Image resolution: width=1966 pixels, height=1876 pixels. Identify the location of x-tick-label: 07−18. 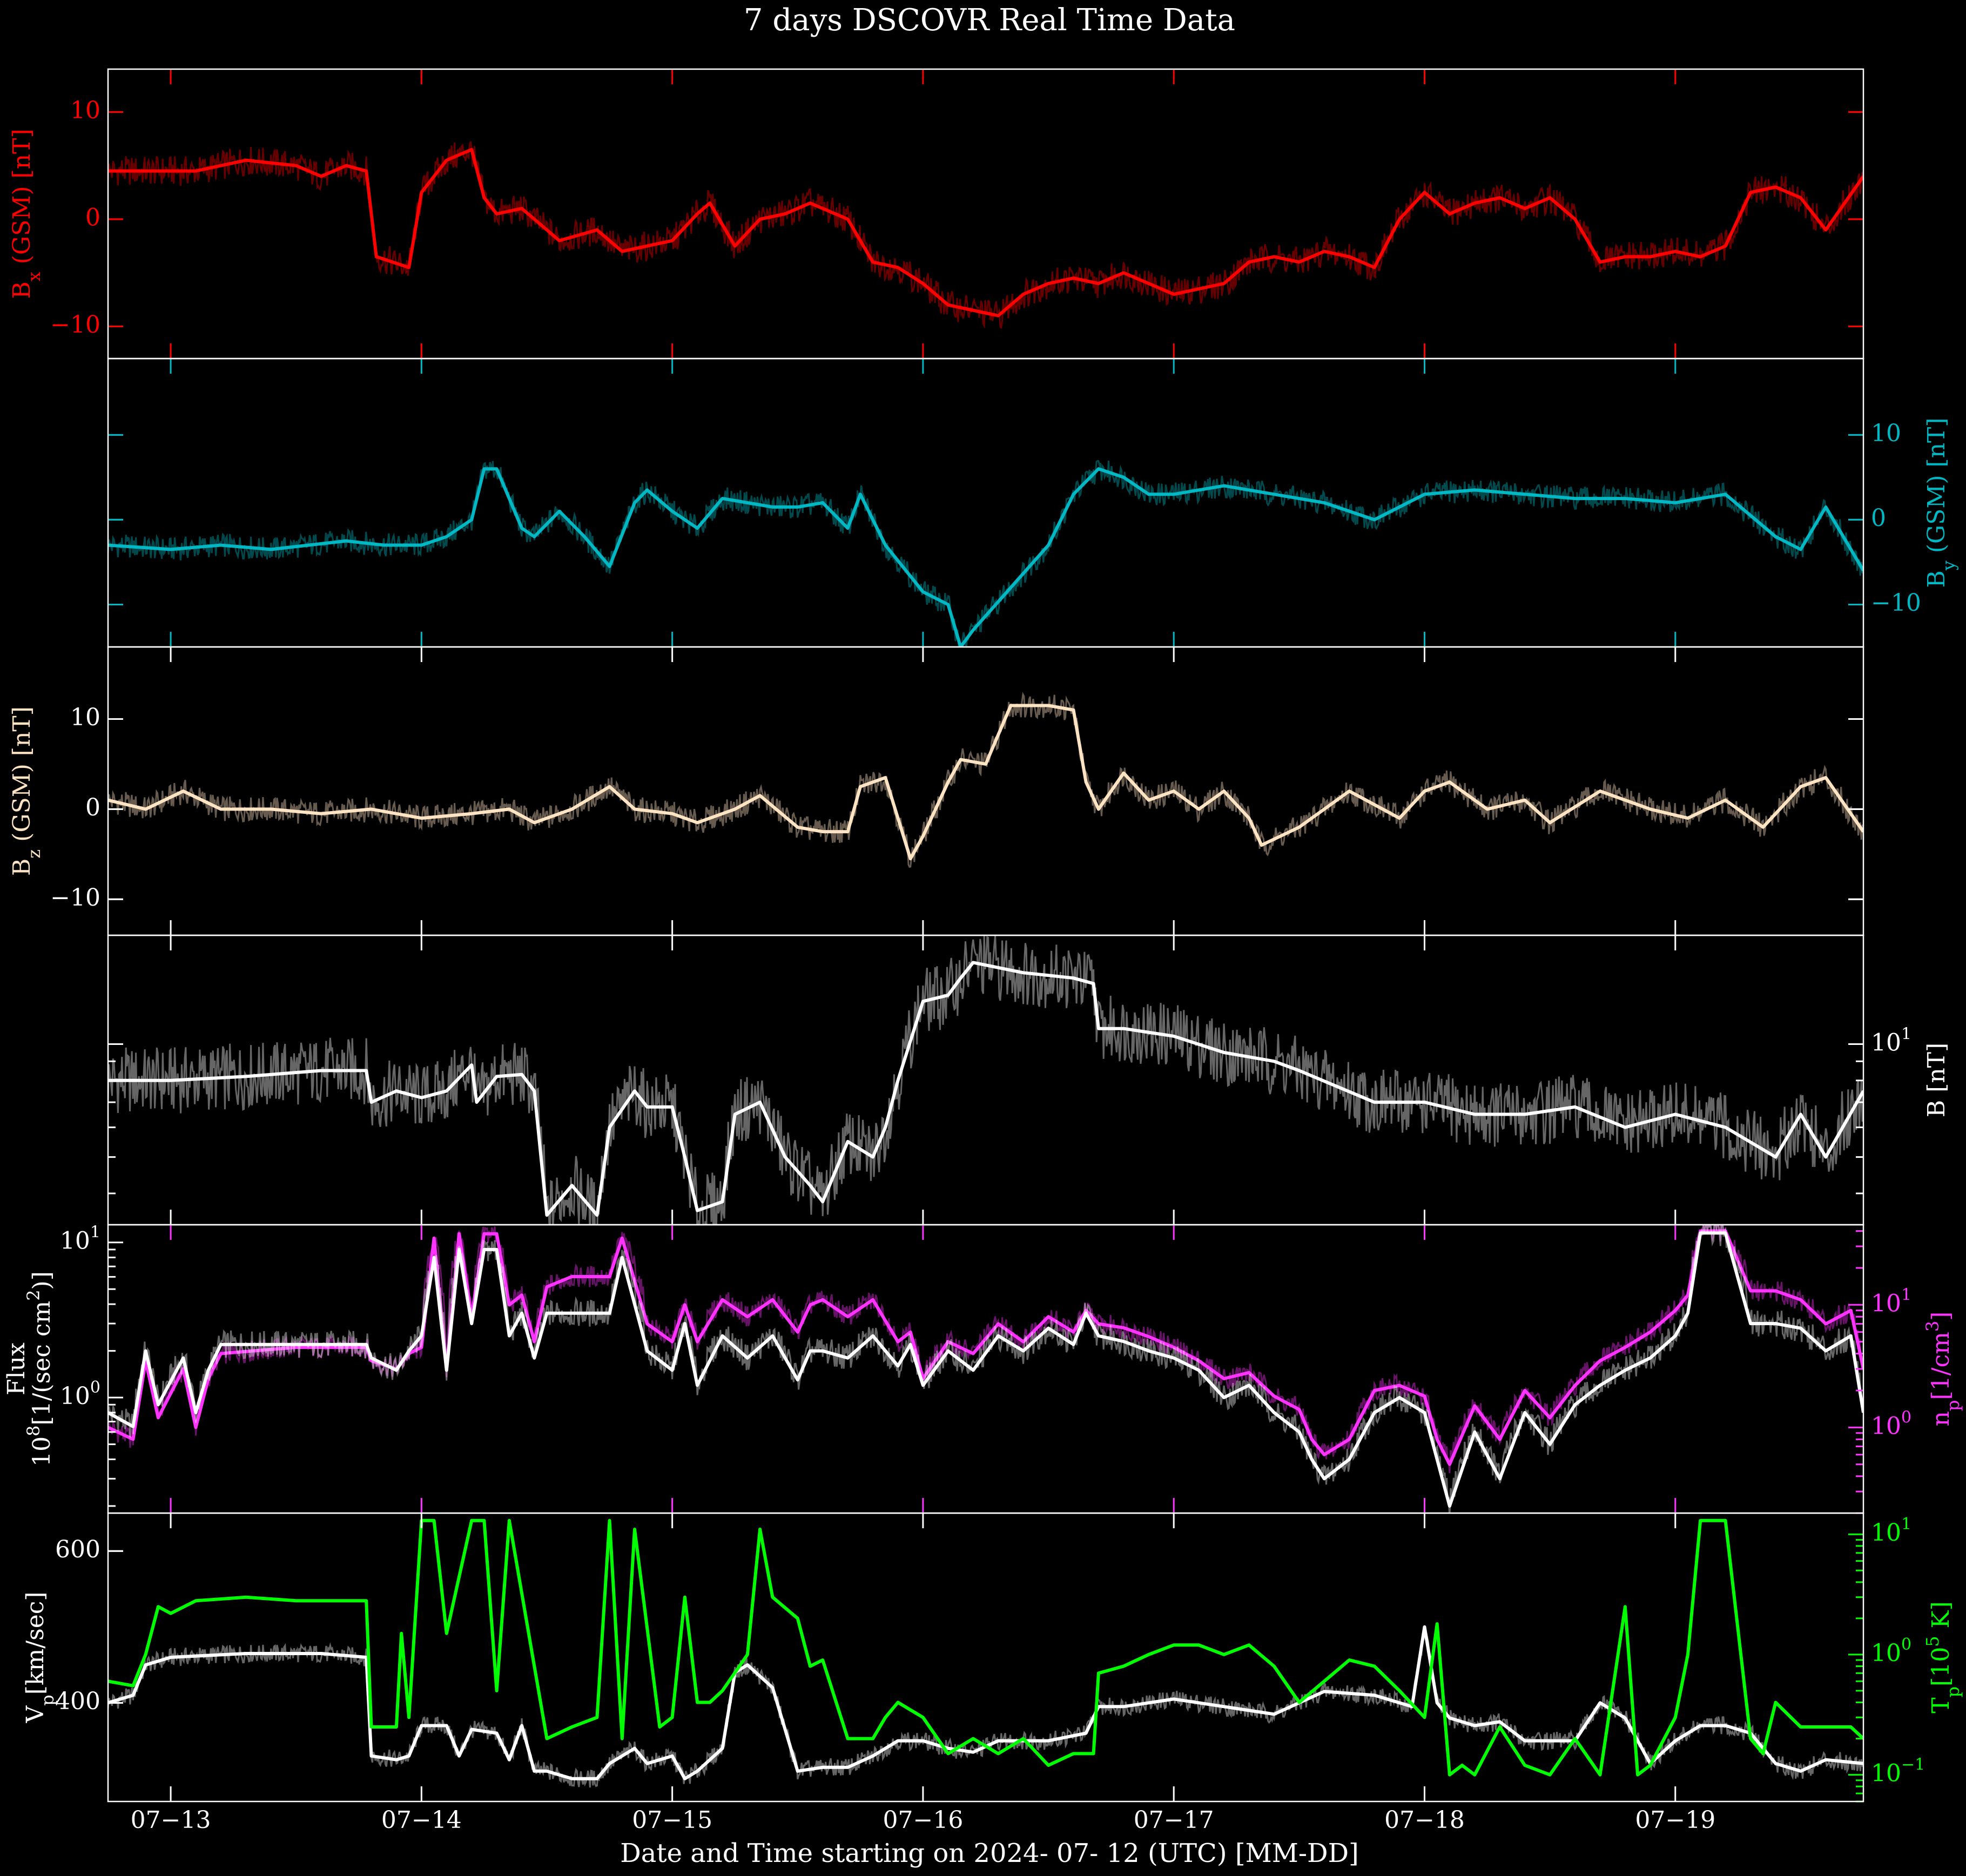
(1424, 1820).